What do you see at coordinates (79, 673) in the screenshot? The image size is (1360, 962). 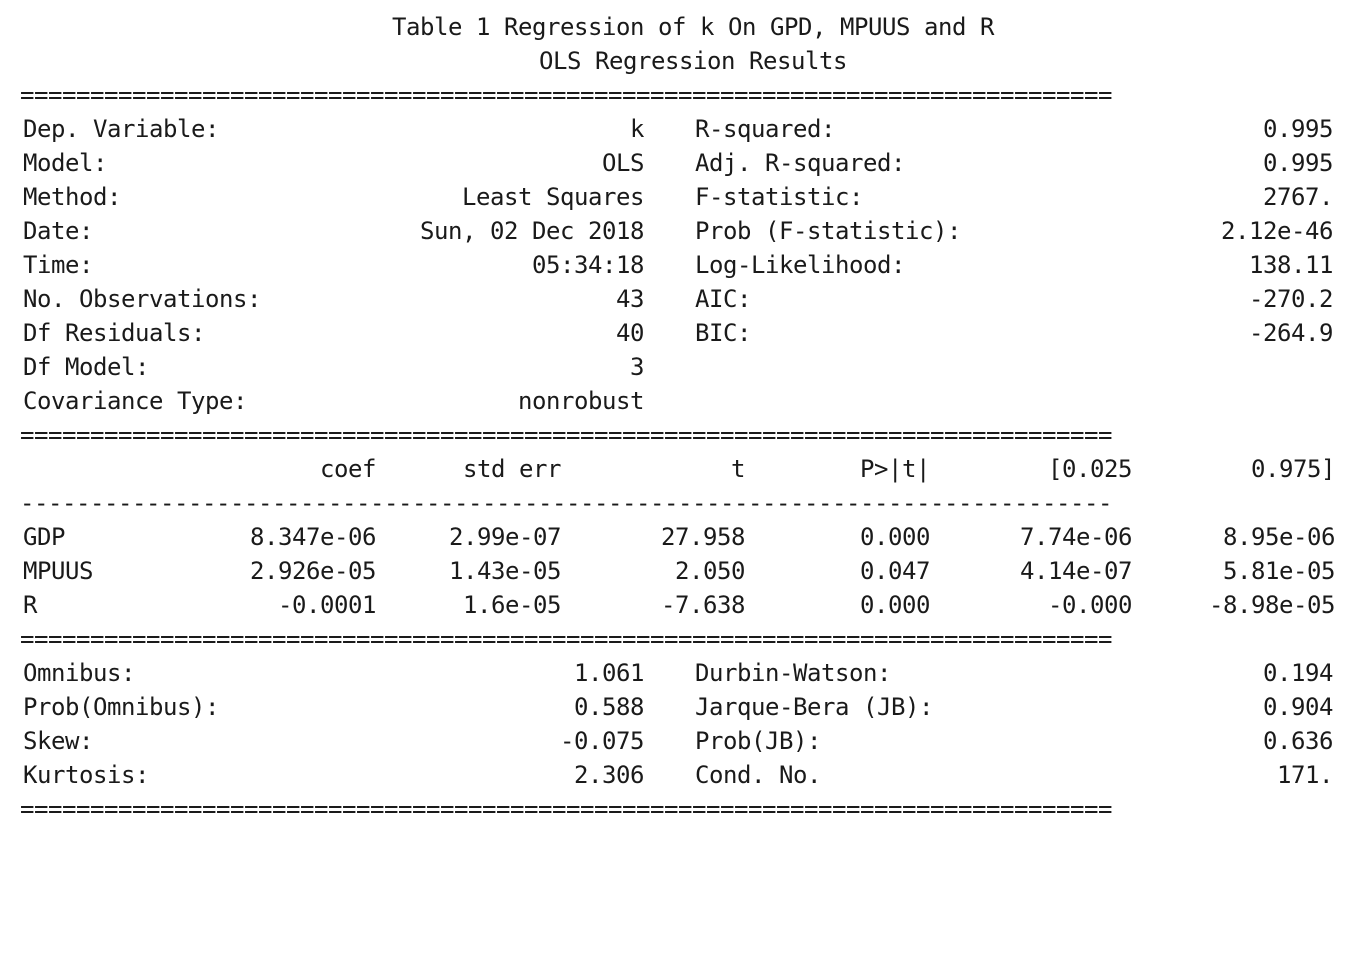 I see `diagnostic-label: Omnibus:` at bounding box center [79, 673].